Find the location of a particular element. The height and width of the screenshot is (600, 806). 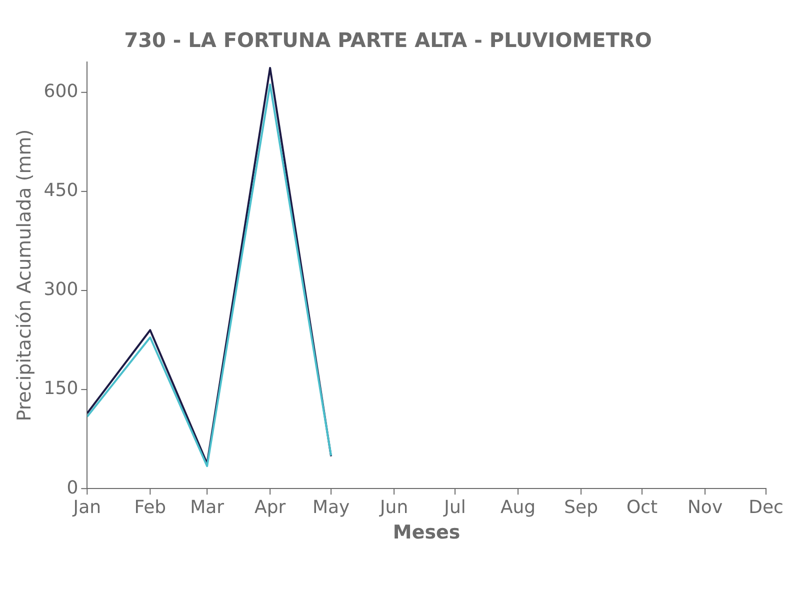

x-tick-label: Aug is located at coordinates (518, 507).